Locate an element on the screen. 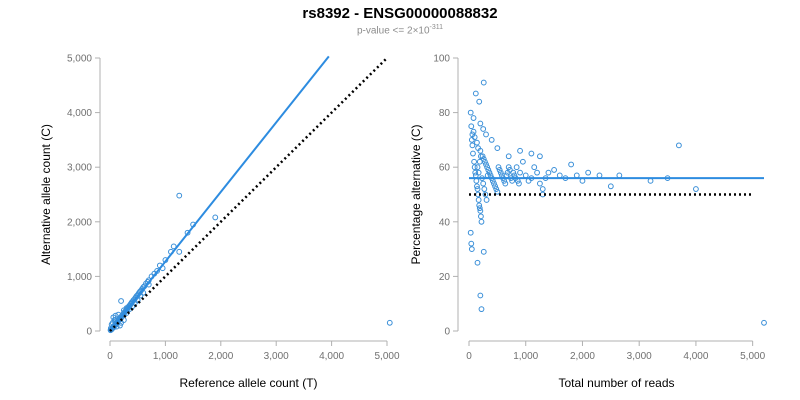 The image size is (800, 400). left-x-tick-label: 5,000 is located at coordinates (386, 356).